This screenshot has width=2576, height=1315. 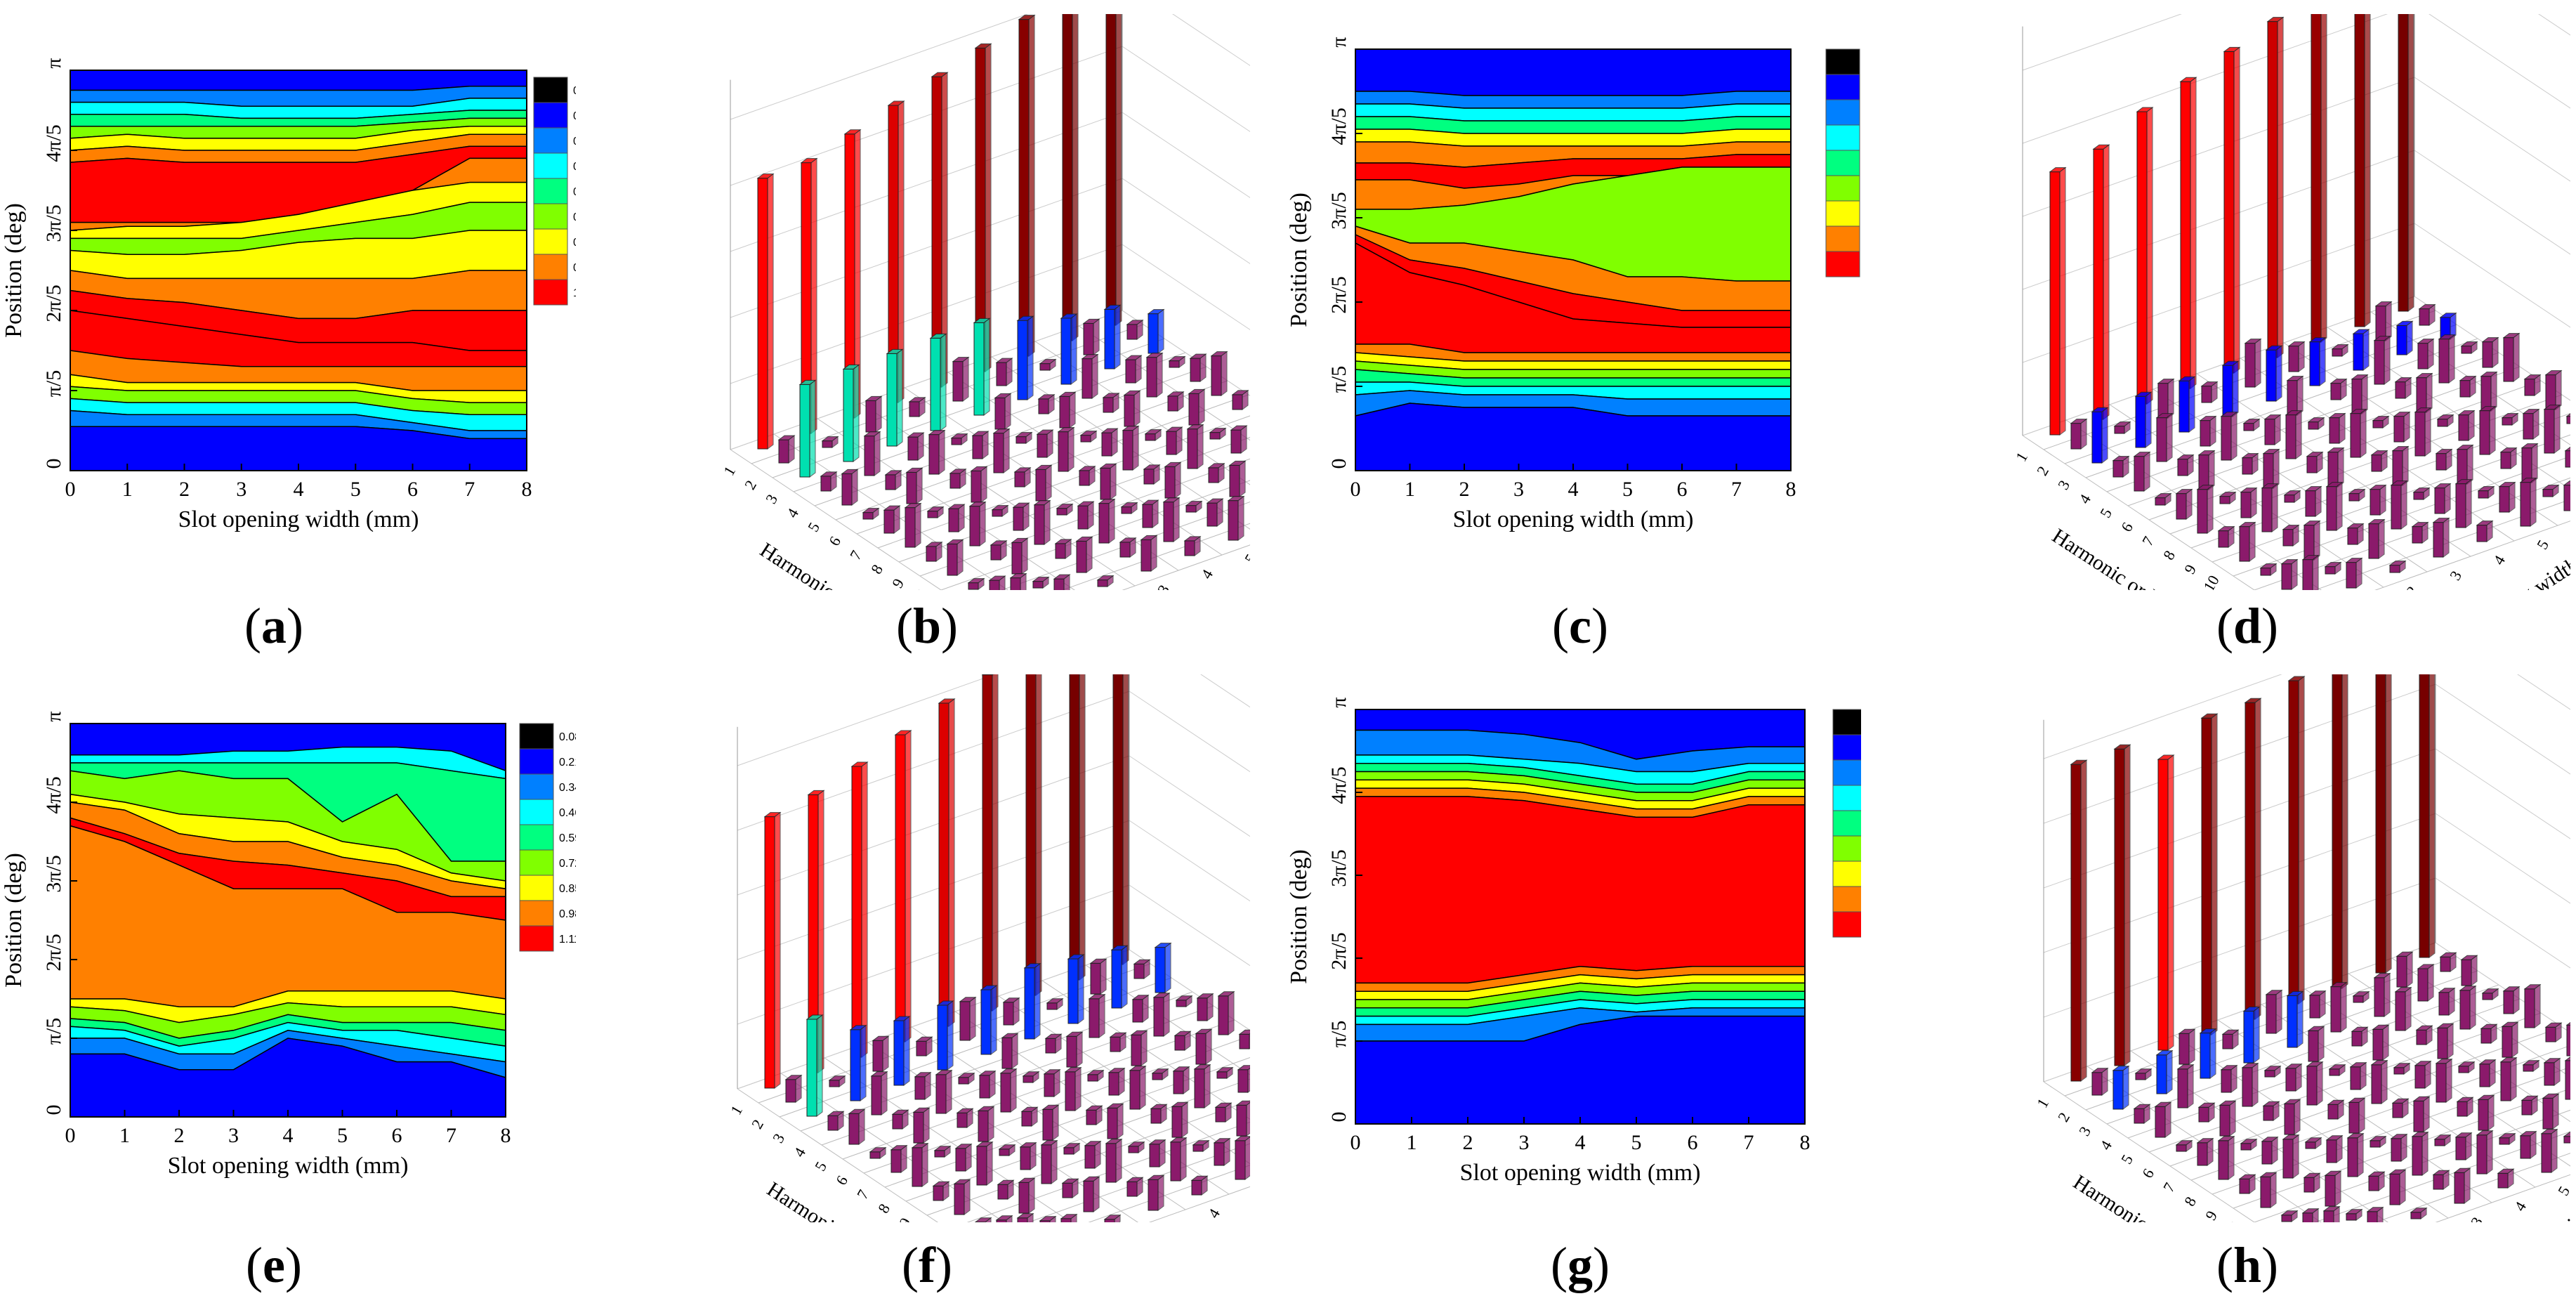 What do you see at coordinates (757, 1124) in the screenshot?
I see `harmonic-tick-label: 2` at bounding box center [757, 1124].